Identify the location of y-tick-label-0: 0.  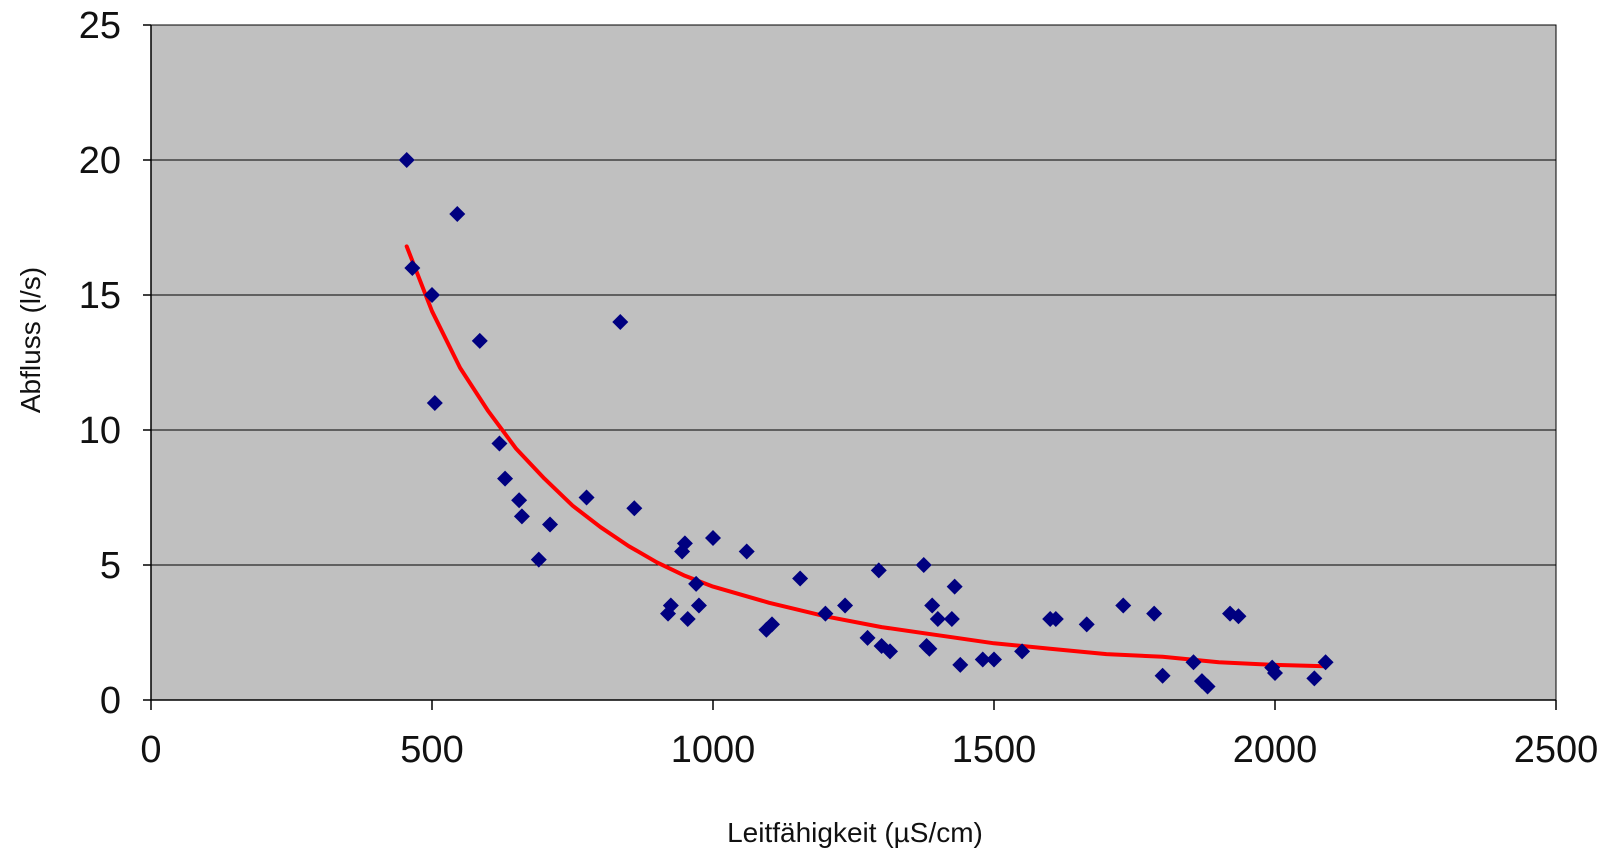
(110, 701).